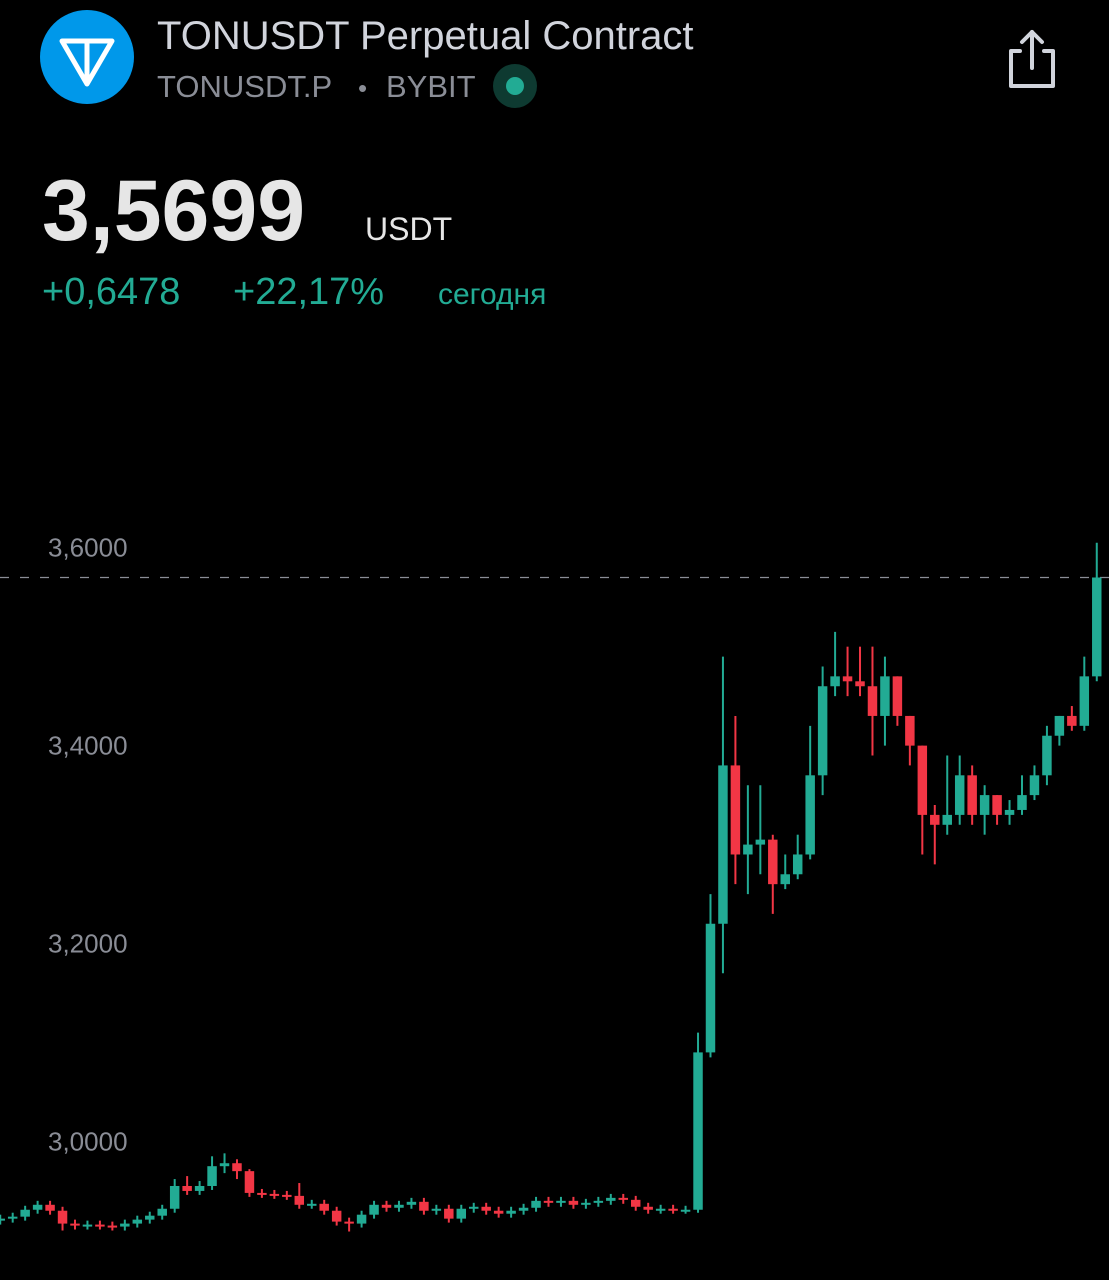 Image resolution: width=1109 pixels, height=1280 pixels. I want to click on change: +0,6478, so click(111, 292).